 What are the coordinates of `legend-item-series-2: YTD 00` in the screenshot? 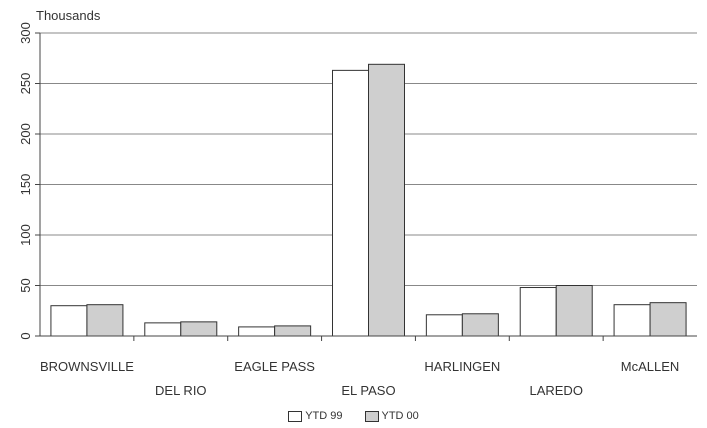 It's located at (391, 416).